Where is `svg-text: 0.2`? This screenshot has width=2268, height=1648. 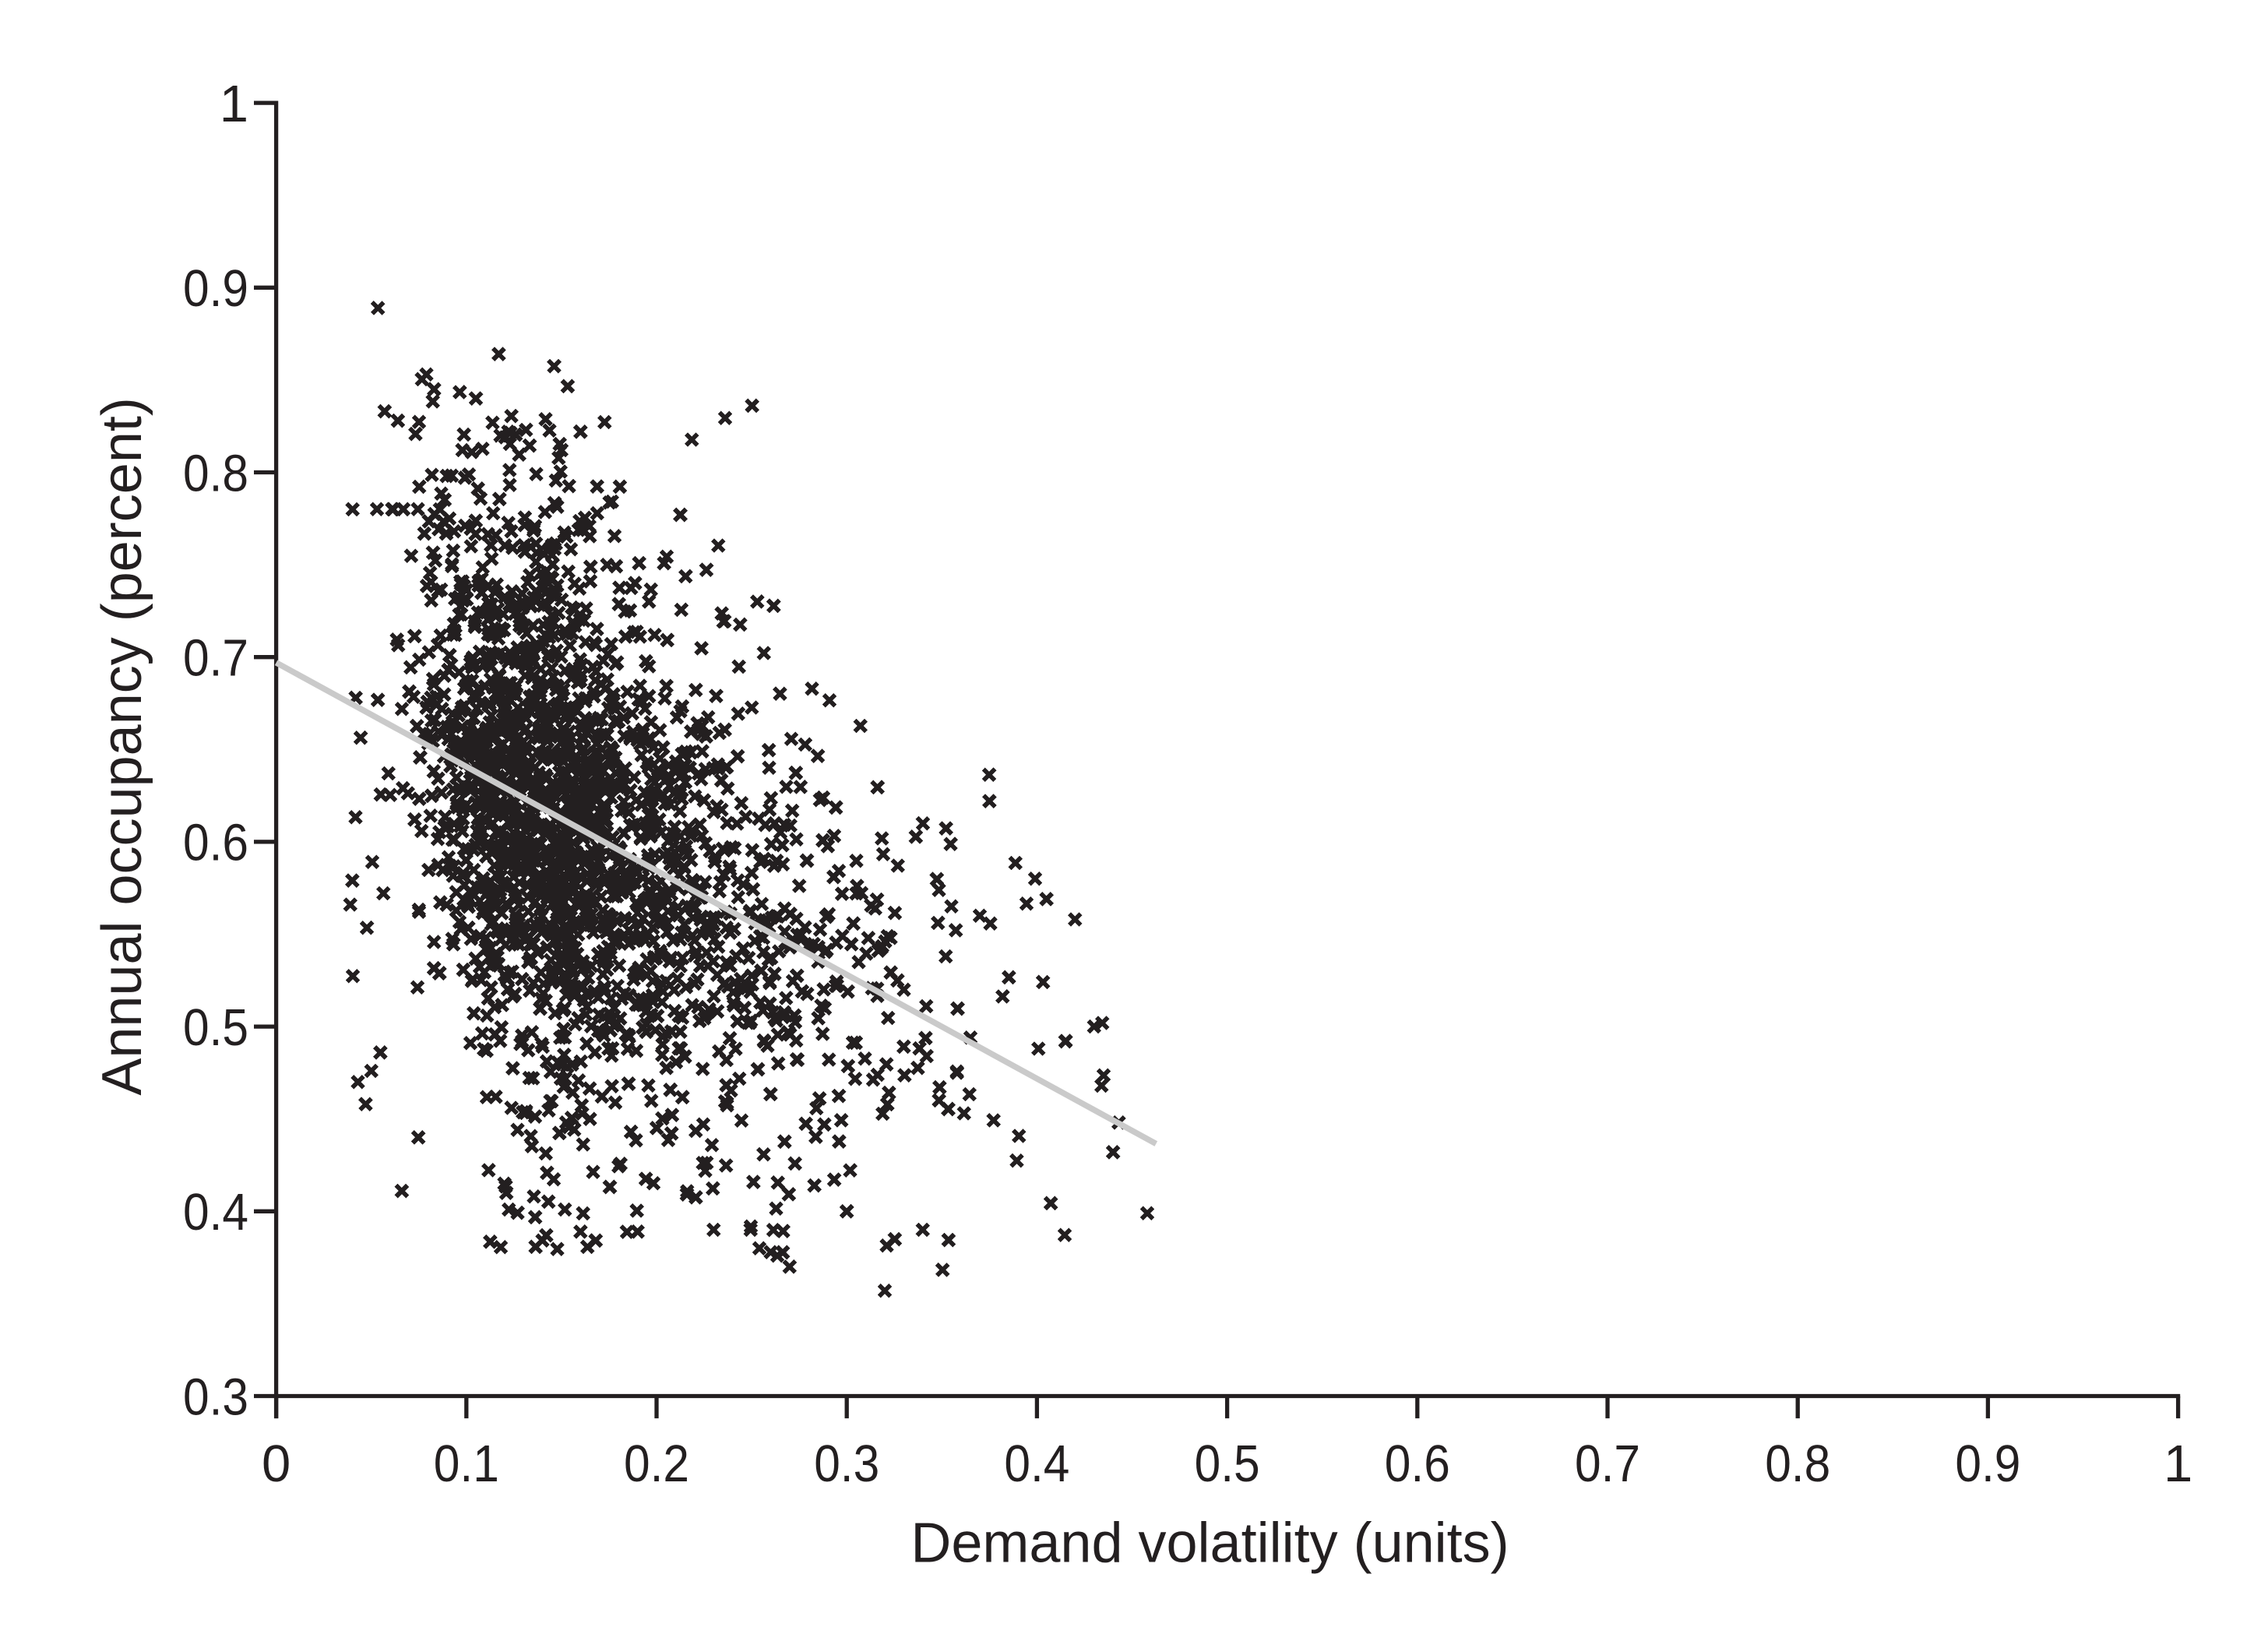 svg-text: 0.2 is located at coordinates (656, 1464).